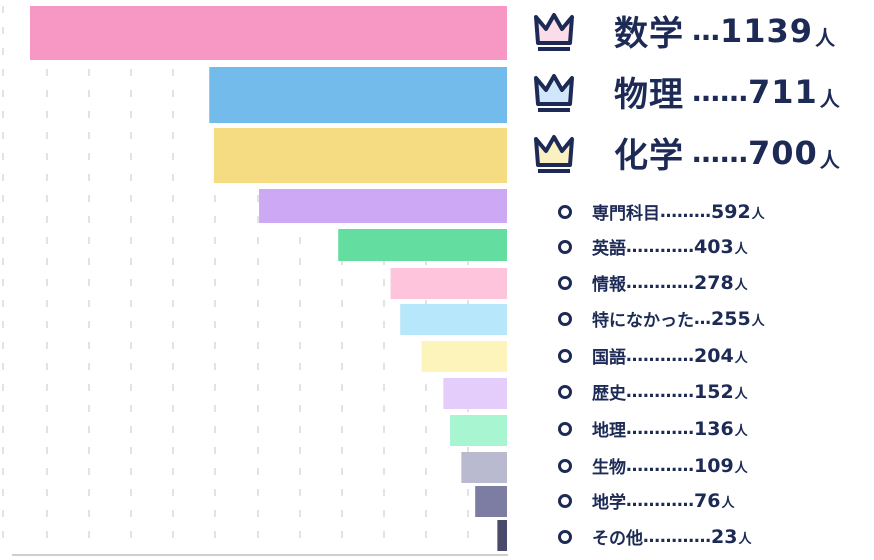 Image resolution: width=874 pixels, height=560 pixels. I want to click on label-name: 国語, so click(609, 358).